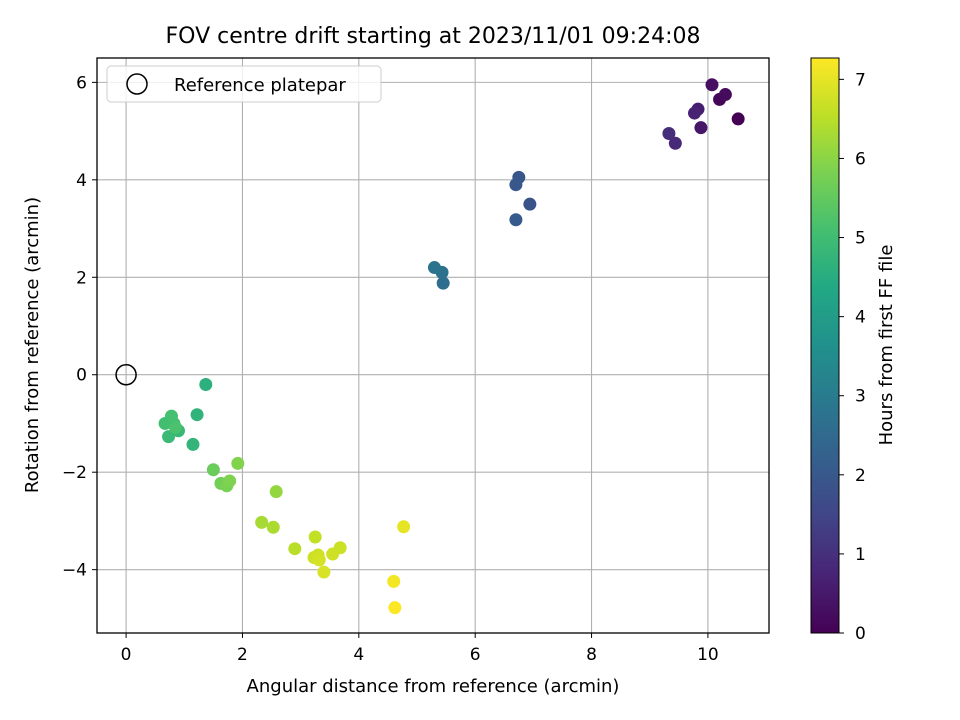 This screenshot has height=720, width=960. What do you see at coordinates (860, 239) in the screenshot?
I see `colorbar-tick-label: 5` at bounding box center [860, 239].